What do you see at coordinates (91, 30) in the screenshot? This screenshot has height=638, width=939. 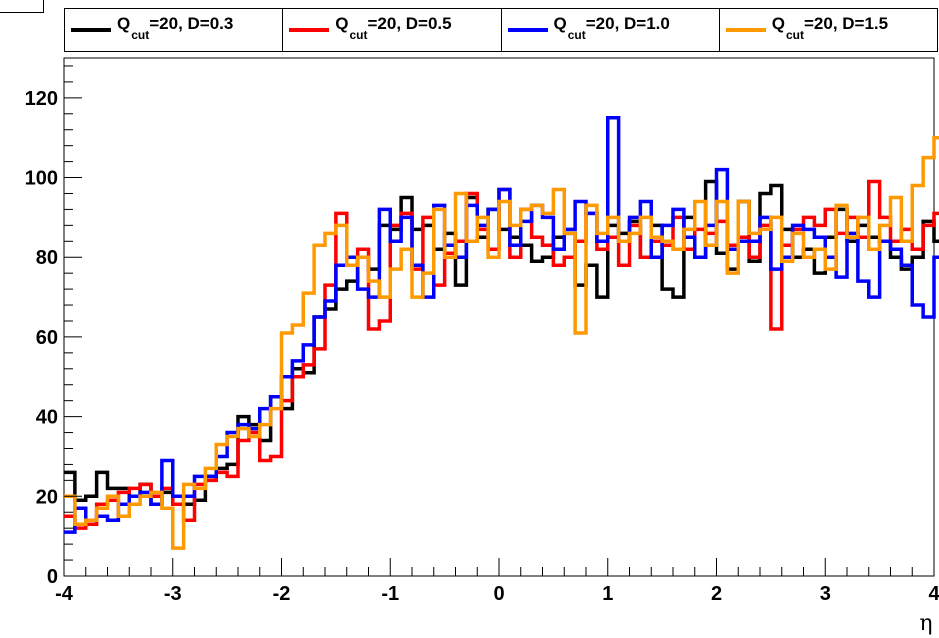 I see `legend-line-d03` at bounding box center [91, 30].